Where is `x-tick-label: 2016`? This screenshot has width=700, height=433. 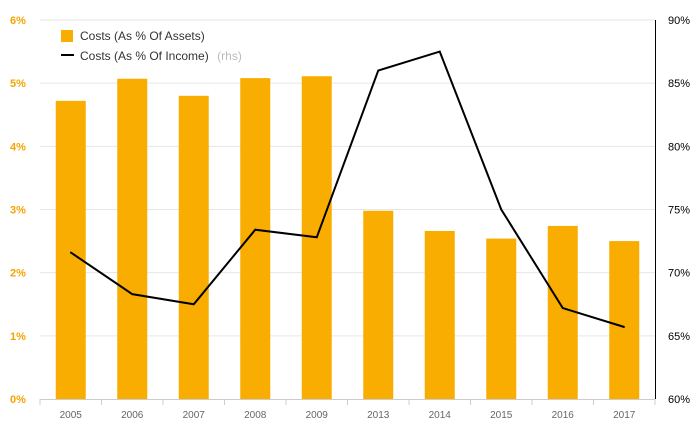 x-tick-label: 2016 is located at coordinates (563, 415).